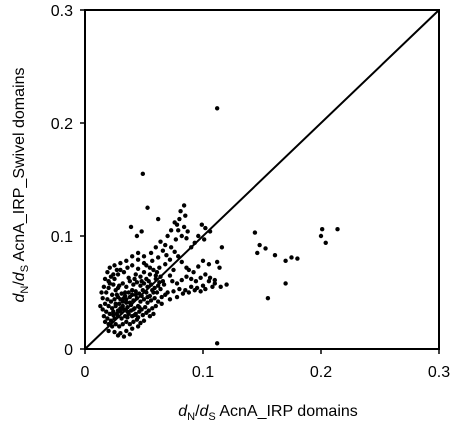  I want to click on x-axis-label: dN/dS AcnA_IRP domains, so click(268, 413).